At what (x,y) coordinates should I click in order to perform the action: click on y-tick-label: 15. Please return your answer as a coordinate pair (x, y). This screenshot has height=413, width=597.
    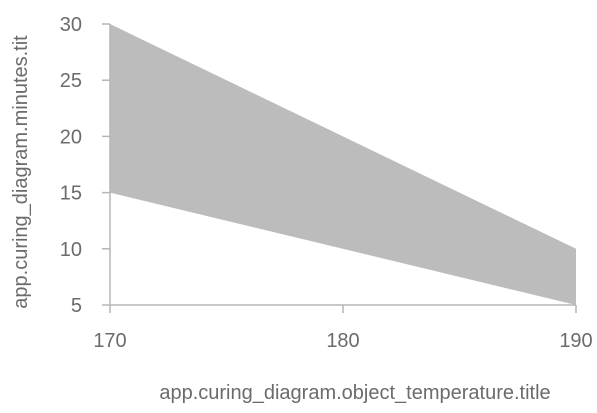
    Looking at the image, I should click on (71, 194).